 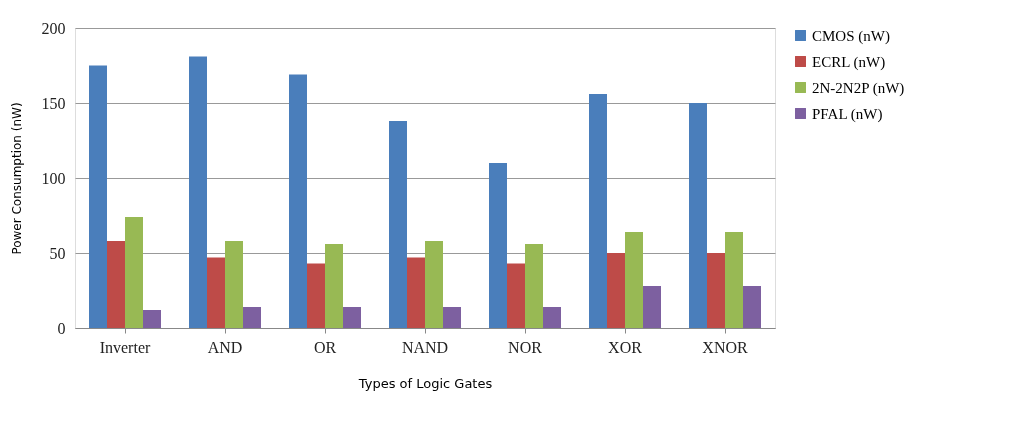 I want to click on legend-label: PFAL (nW), so click(x=847, y=114).